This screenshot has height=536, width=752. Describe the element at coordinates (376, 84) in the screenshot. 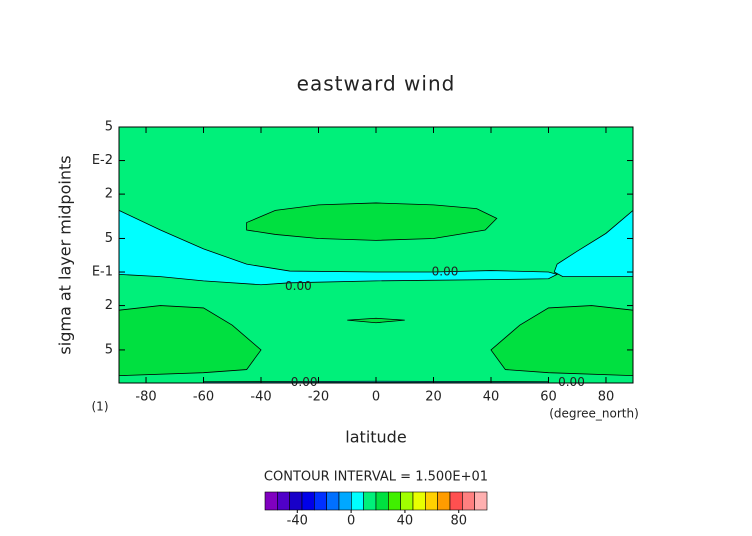

I see `chart-title: eastward wind` at that location.